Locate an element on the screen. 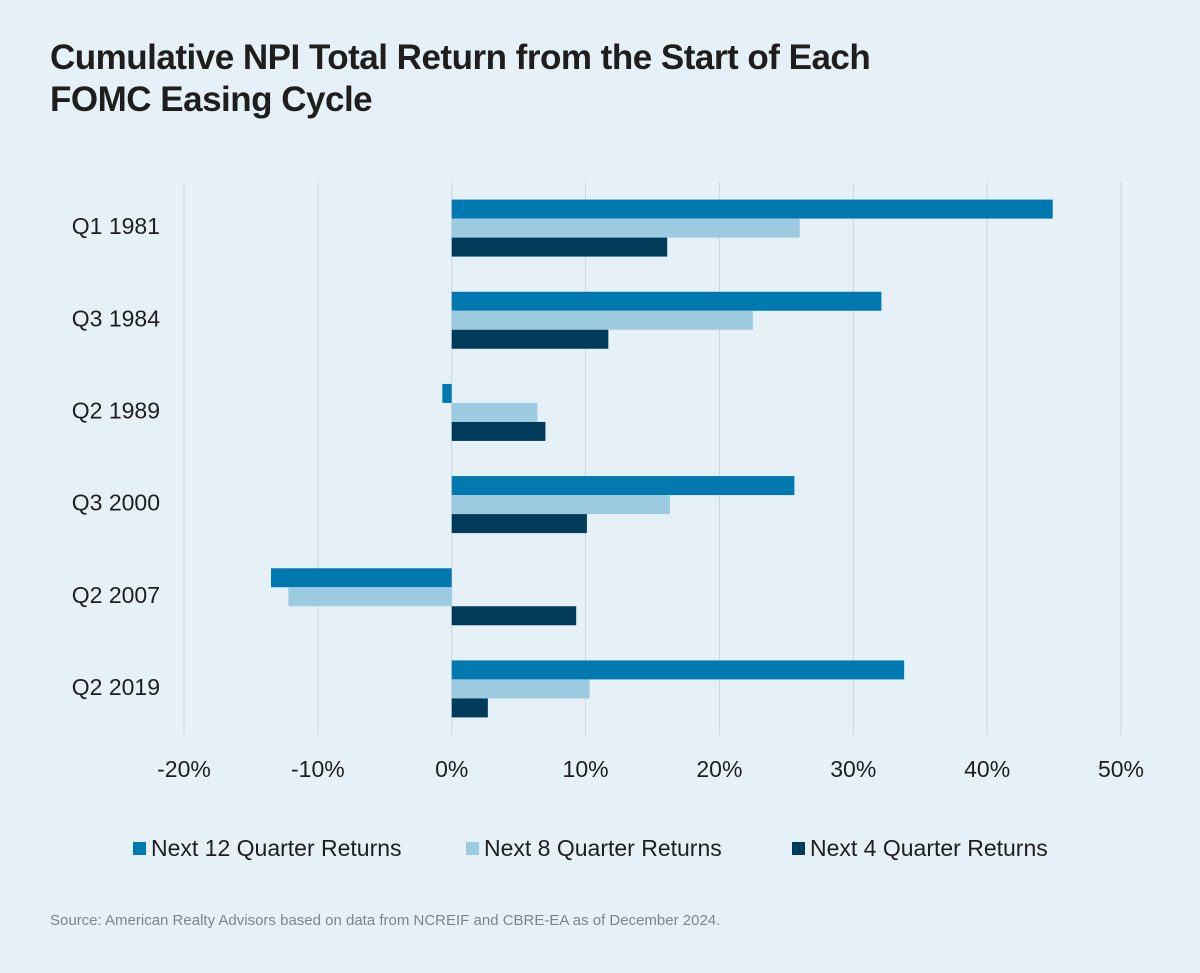 The width and height of the screenshot is (1200, 973). legend-label: Next 12 Quarter Returns is located at coordinates (276, 848).